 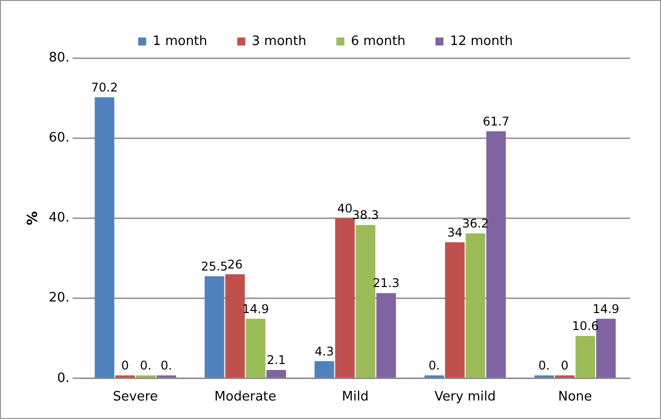 What do you see at coordinates (59, 298) in the screenshot?
I see `y-tick-label: 20.` at bounding box center [59, 298].